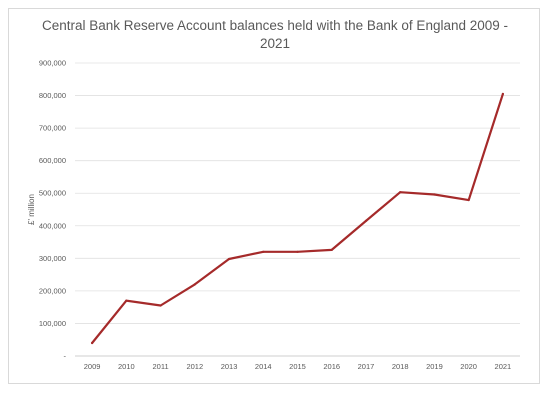  Describe the element at coordinates (263, 366) in the screenshot. I see `x-tick-label: 2014` at that location.